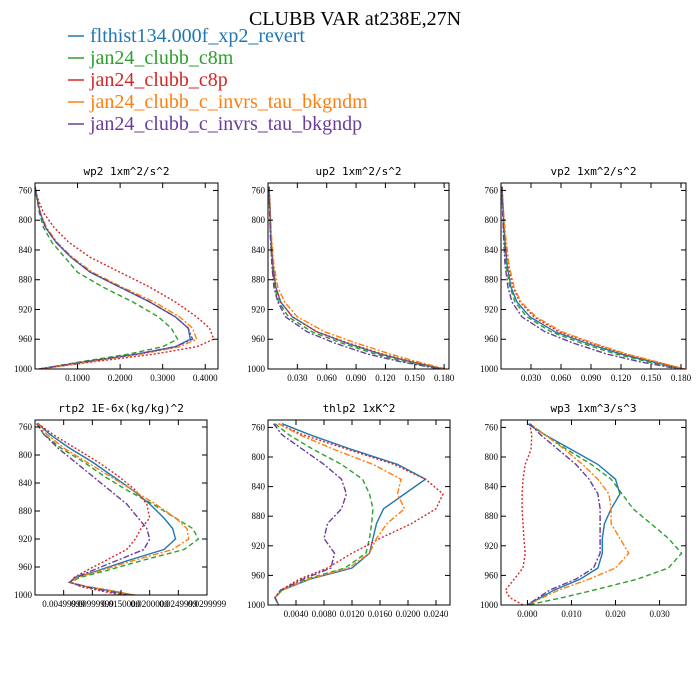 The image size is (700, 700). I want to click on x-tick-label: 0.00999999, so click(92, 604).